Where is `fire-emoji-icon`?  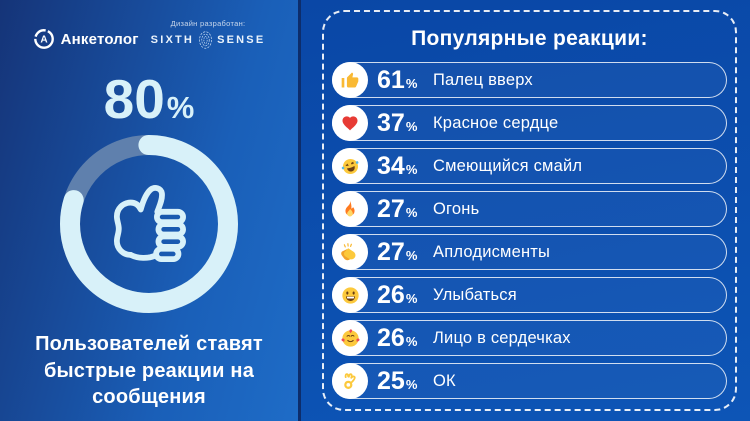 fire-emoji-icon is located at coordinates (350, 209).